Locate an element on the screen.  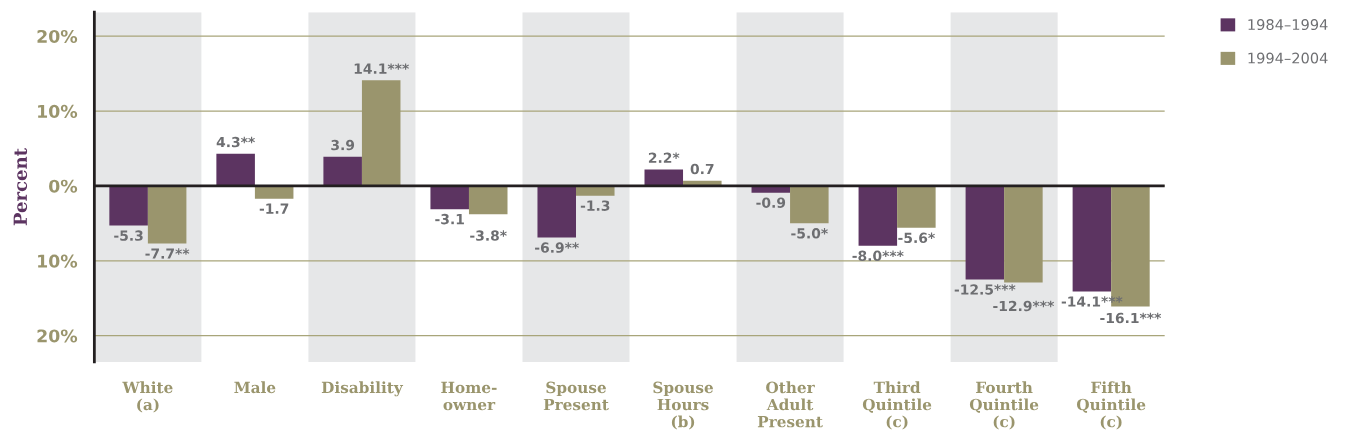
x-tick-label: Other Adult Present is located at coordinates (790, 404).